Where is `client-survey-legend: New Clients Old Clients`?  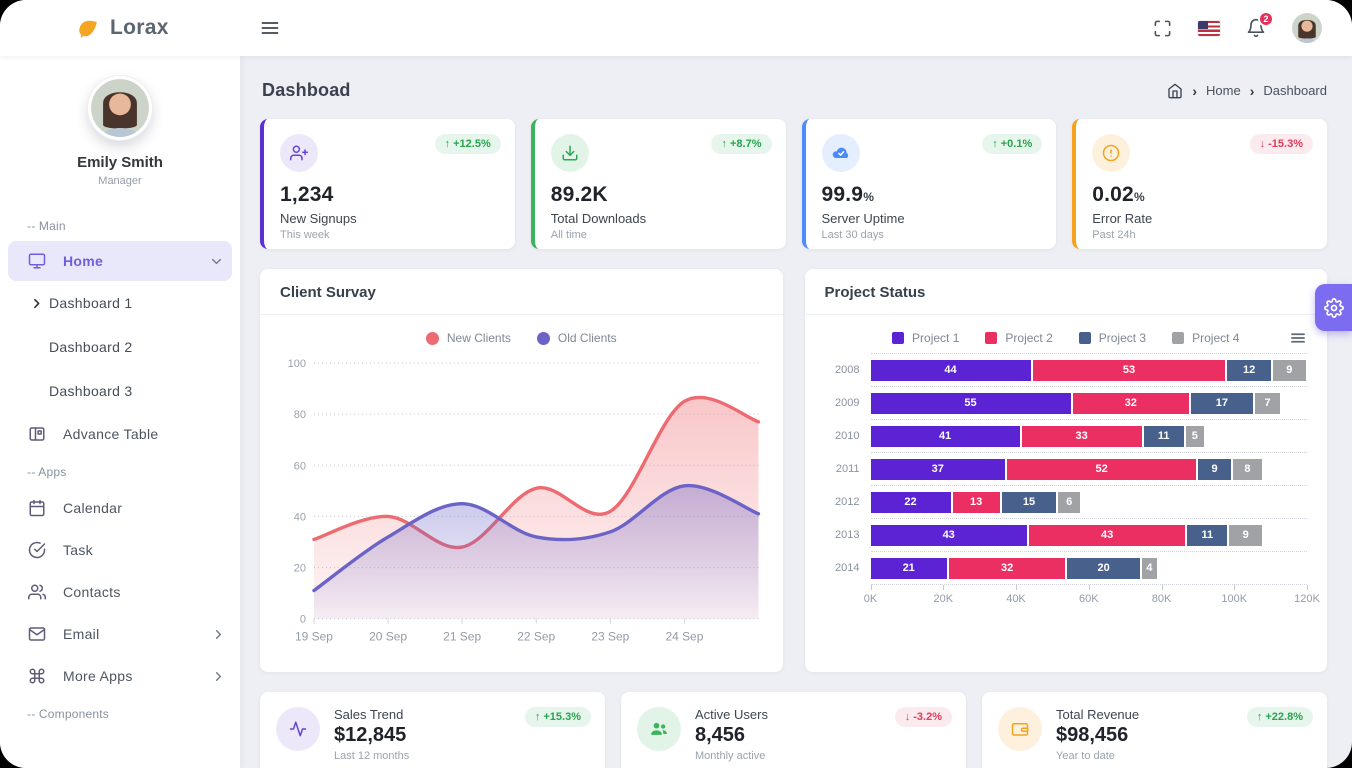
client-survey-legend: New Clients Old Clients is located at coordinates (521, 338).